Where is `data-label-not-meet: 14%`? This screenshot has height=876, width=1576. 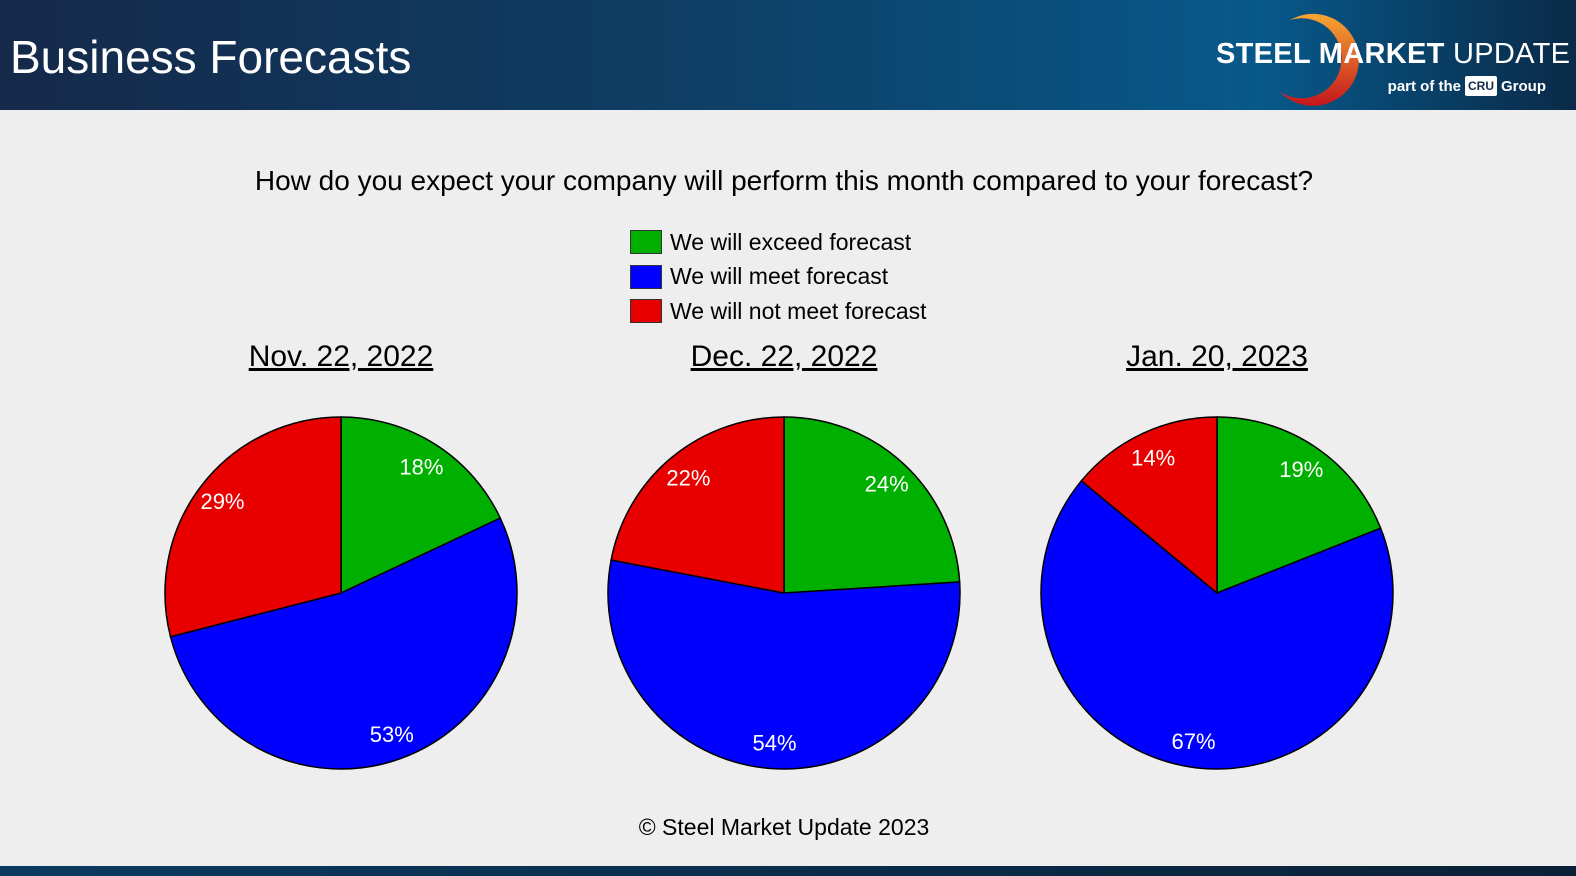
data-label-not-meet: 14% is located at coordinates (1153, 457).